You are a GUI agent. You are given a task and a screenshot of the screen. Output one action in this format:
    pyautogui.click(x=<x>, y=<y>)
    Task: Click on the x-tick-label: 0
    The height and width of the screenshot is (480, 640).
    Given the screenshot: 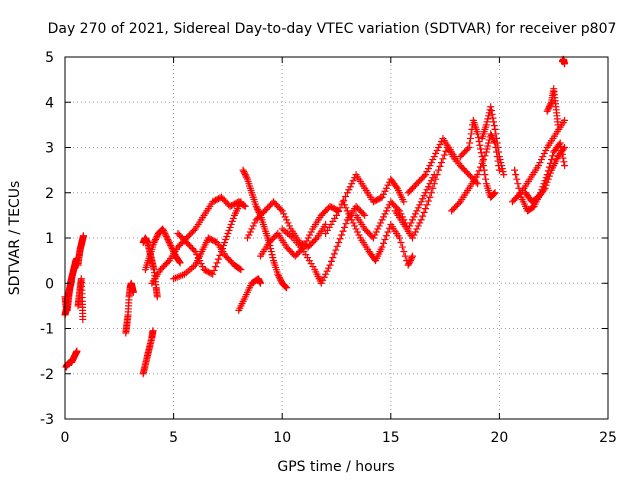 What is the action you would take?
    pyautogui.click(x=65, y=438)
    